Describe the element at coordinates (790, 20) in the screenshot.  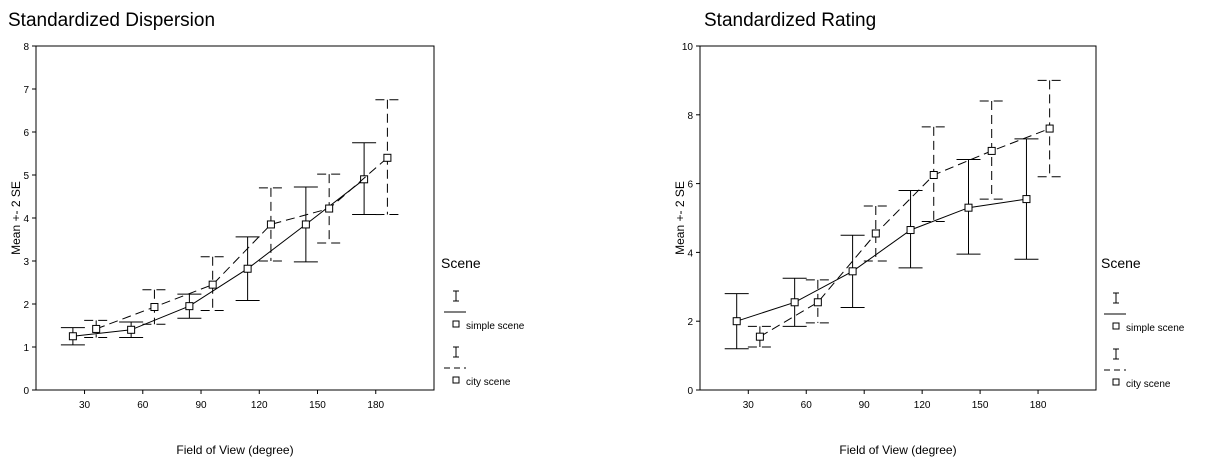
I see `chart-title: Standardized Rating` at that location.